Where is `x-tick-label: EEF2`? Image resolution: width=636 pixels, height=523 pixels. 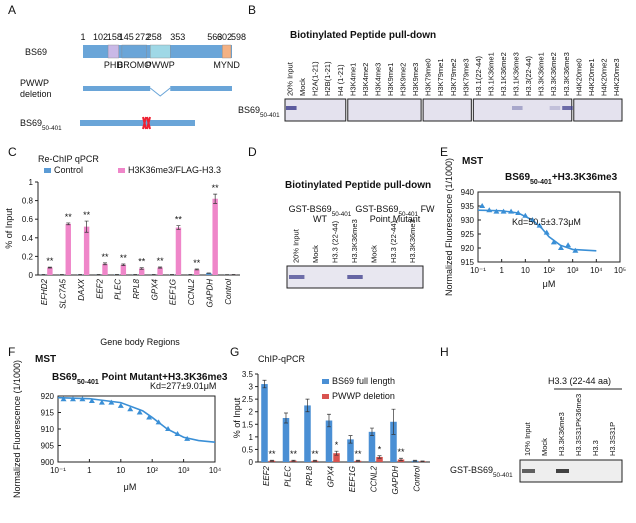 x-tick-label: EEF2 is located at coordinates (266, 475).